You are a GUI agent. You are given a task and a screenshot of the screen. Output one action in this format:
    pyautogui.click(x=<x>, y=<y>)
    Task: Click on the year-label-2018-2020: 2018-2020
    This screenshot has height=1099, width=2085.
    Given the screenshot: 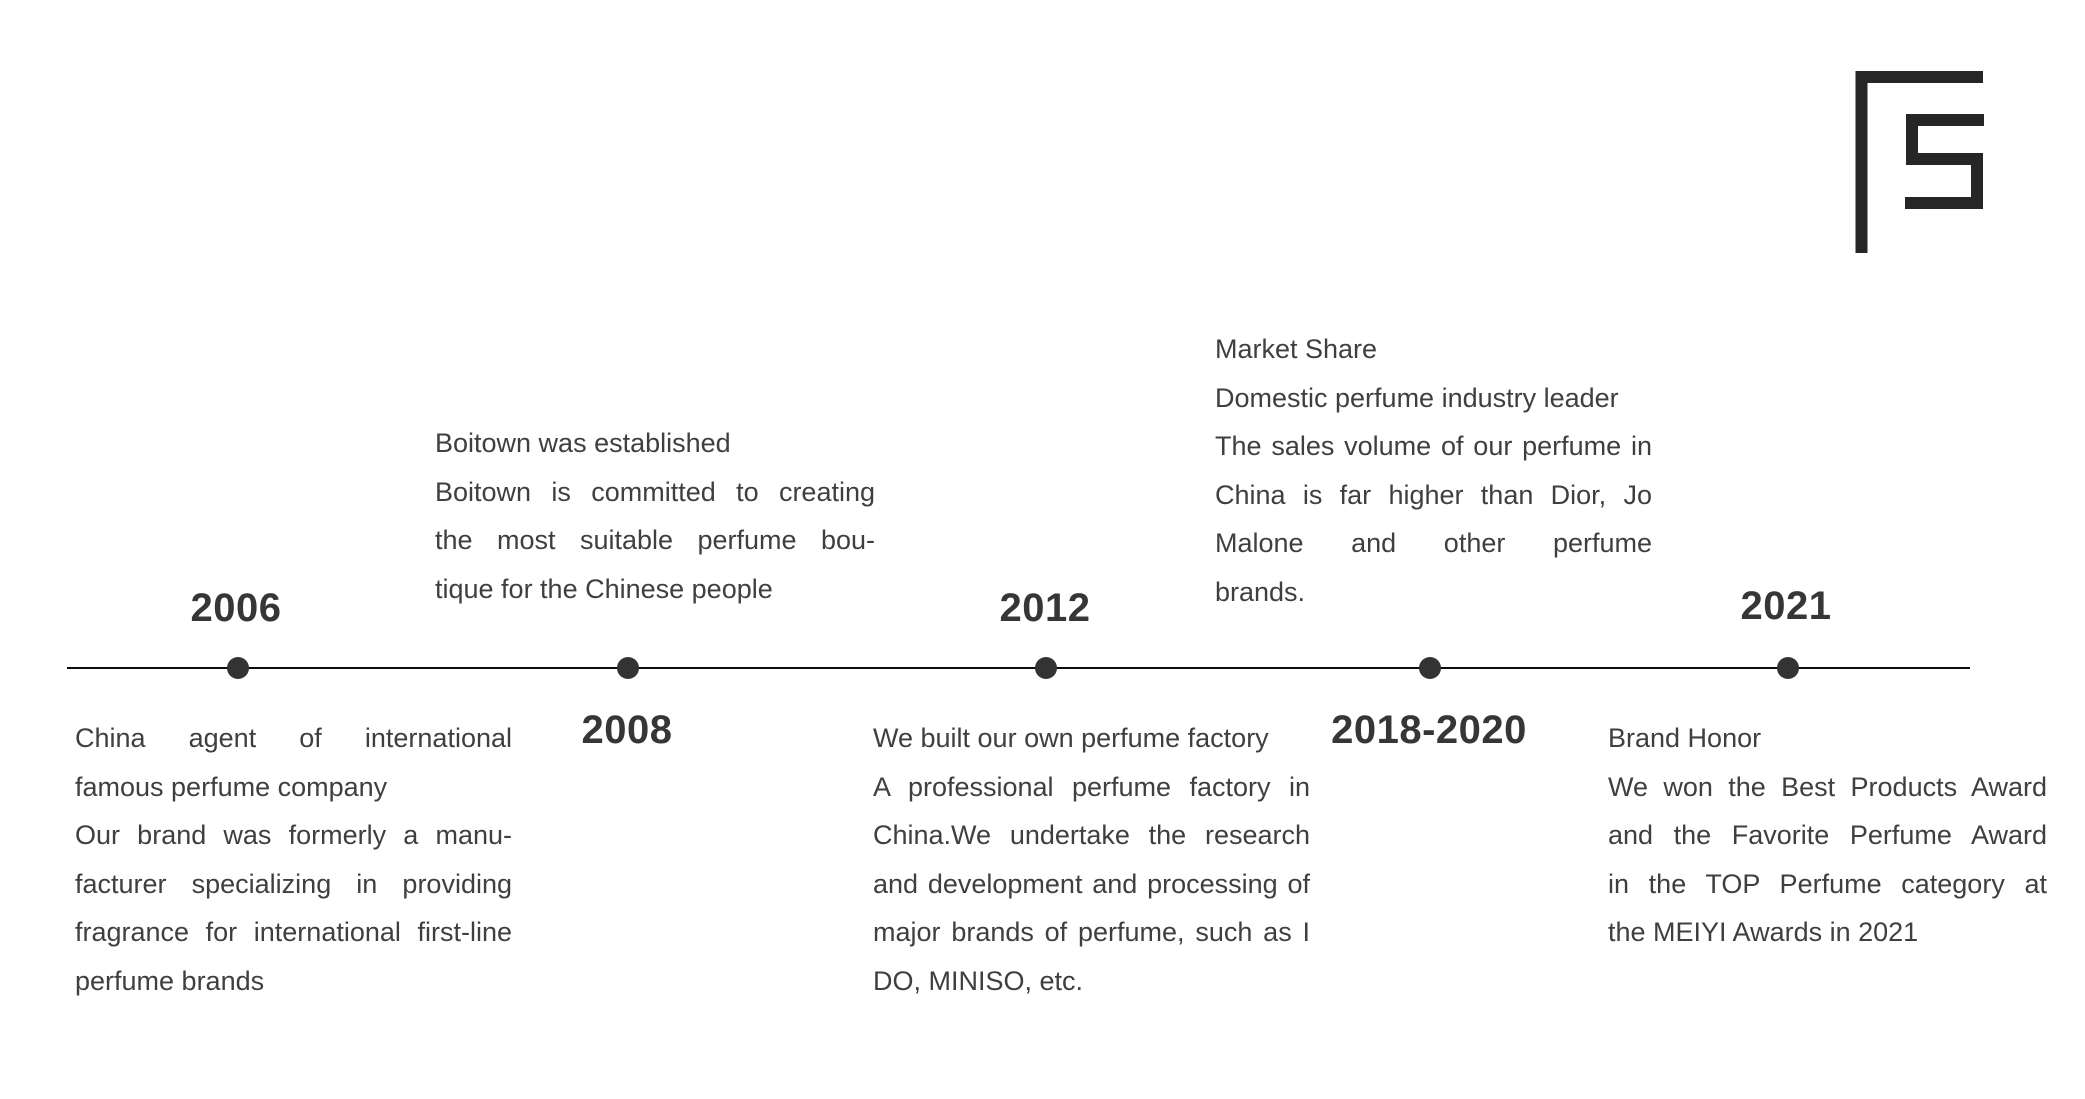 What is the action you would take?
    pyautogui.click(x=1429, y=730)
    